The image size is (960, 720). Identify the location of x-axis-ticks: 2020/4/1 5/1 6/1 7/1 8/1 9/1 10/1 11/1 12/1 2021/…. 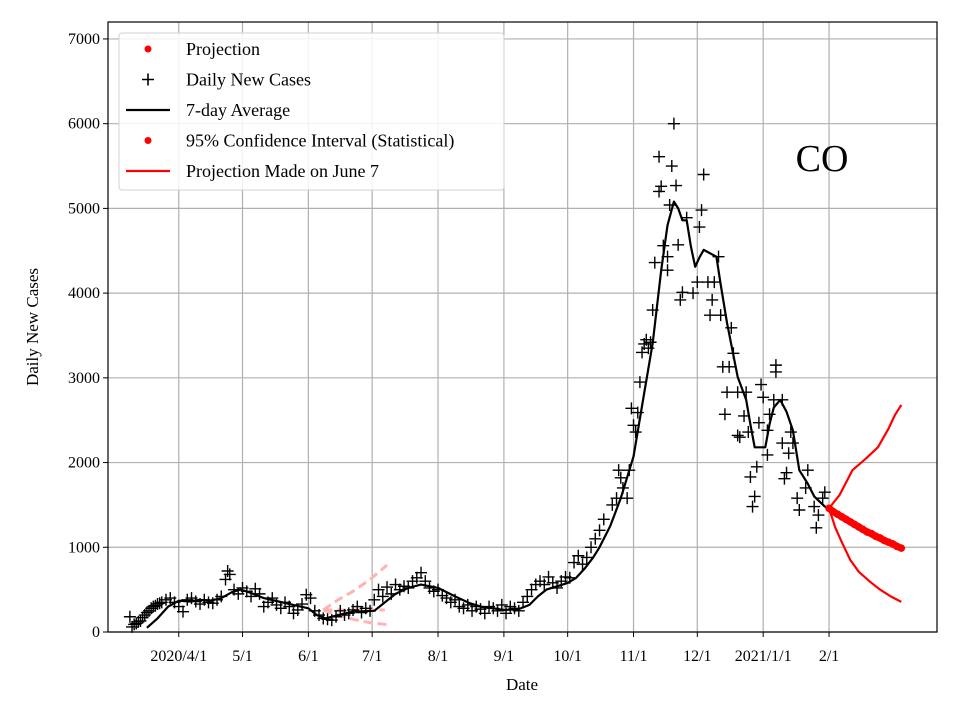
(494, 648).